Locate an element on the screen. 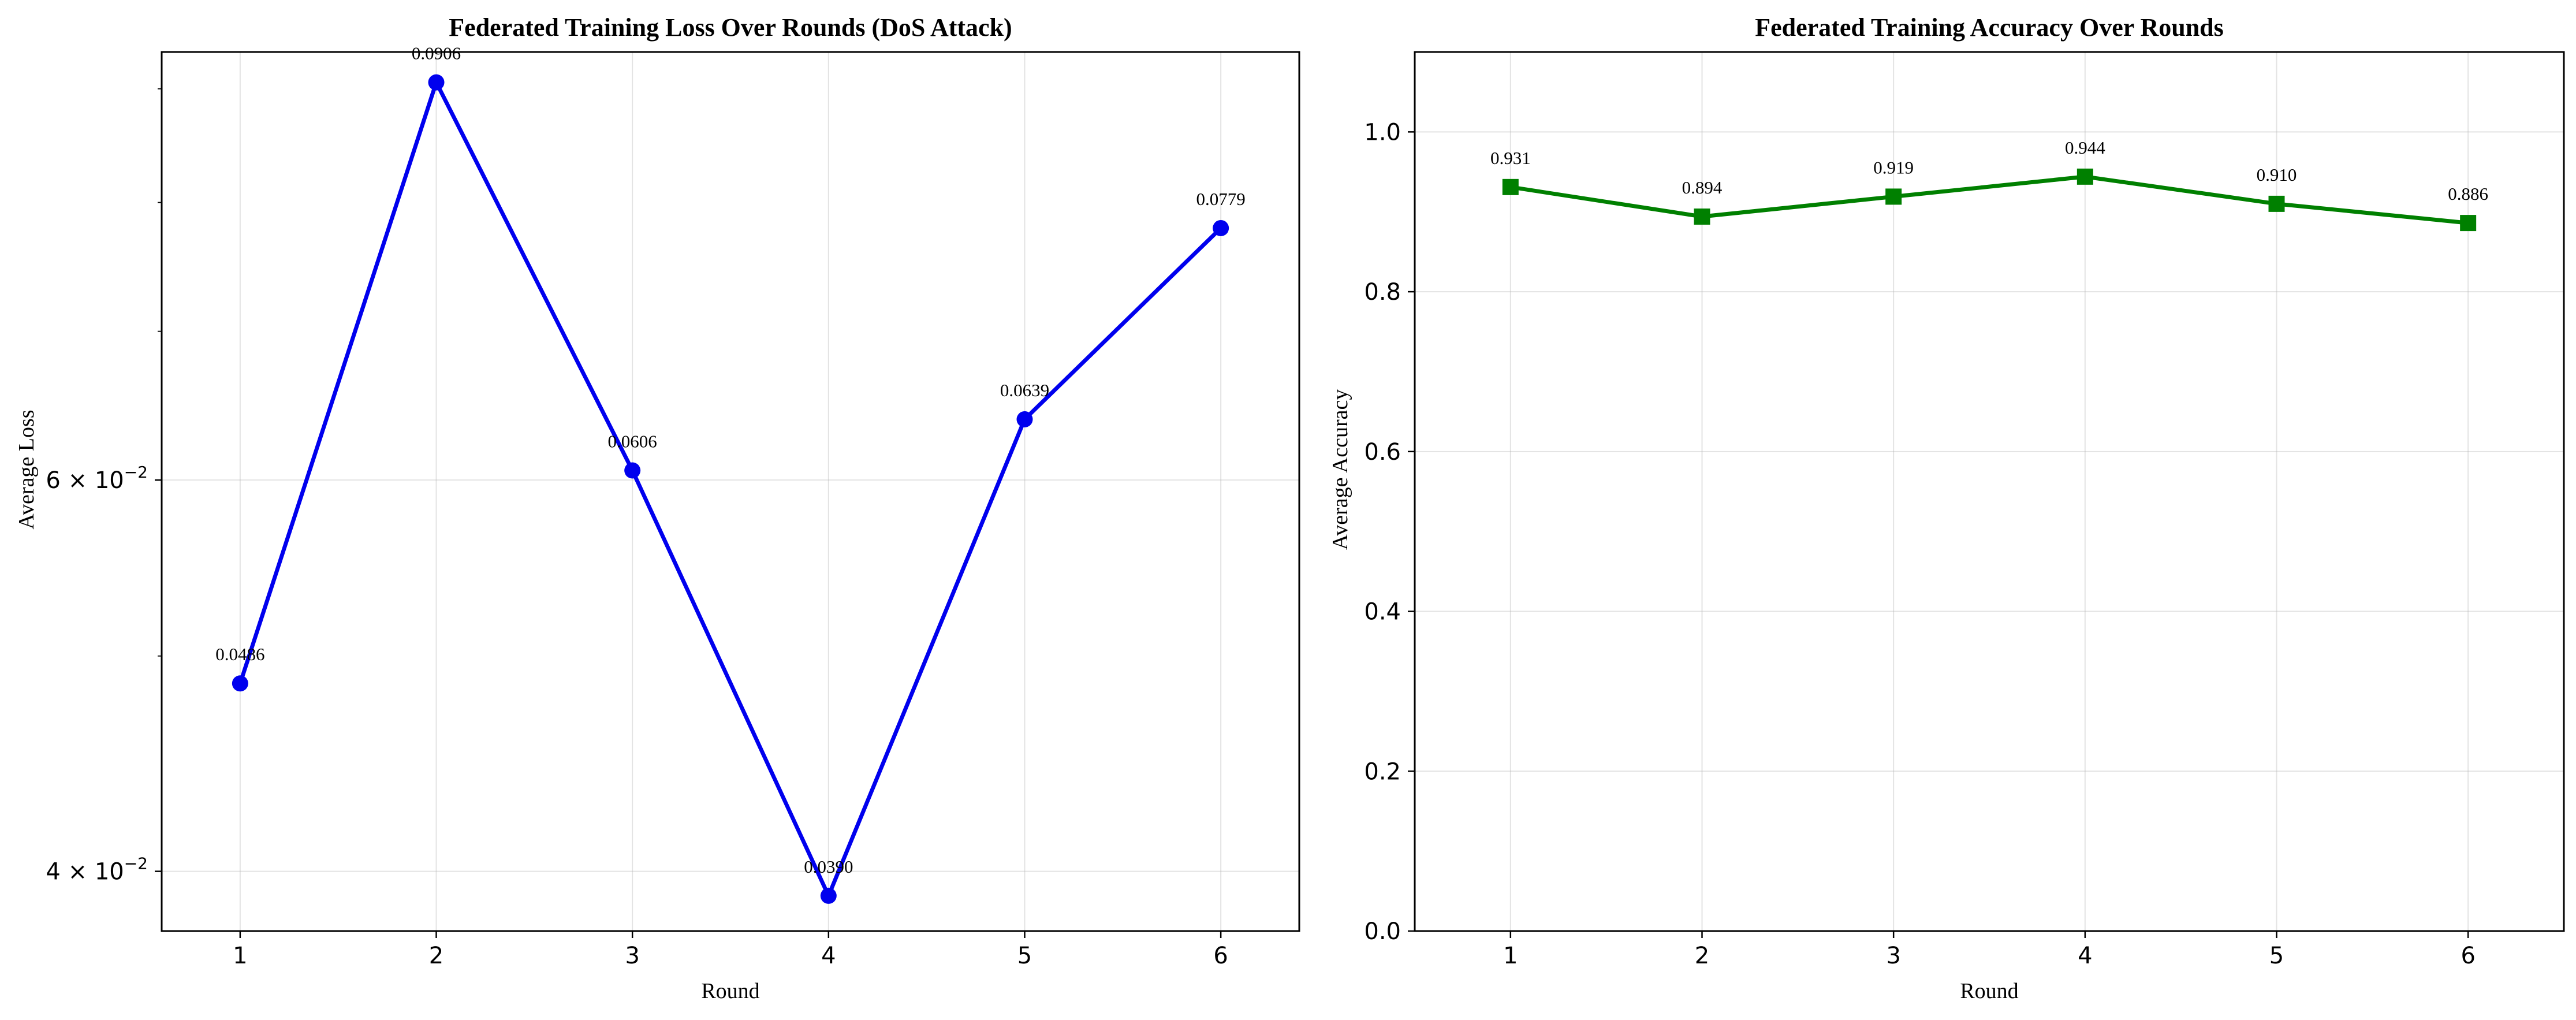 This screenshot has height=1020, width=2576. loss-x-tick-label: 6 is located at coordinates (1220, 956).